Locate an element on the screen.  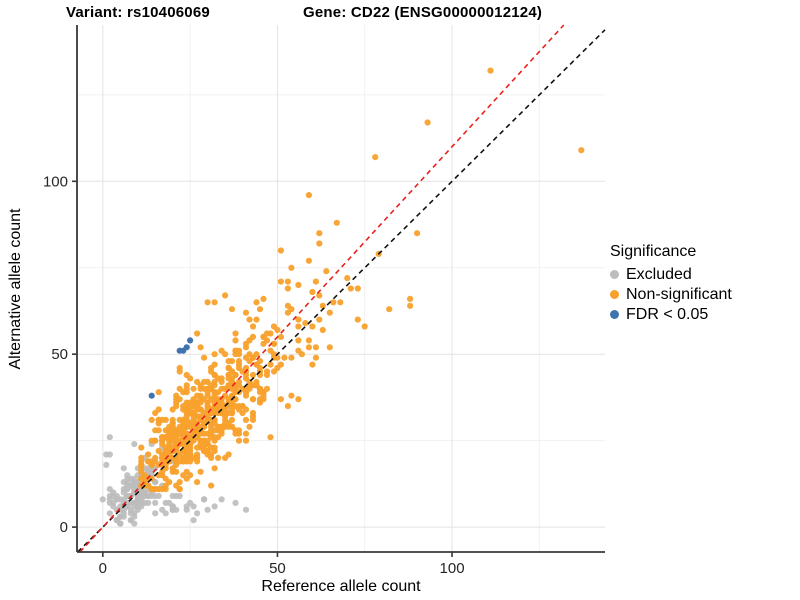
excluded-dot-icon is located at coordinates (614, 274).